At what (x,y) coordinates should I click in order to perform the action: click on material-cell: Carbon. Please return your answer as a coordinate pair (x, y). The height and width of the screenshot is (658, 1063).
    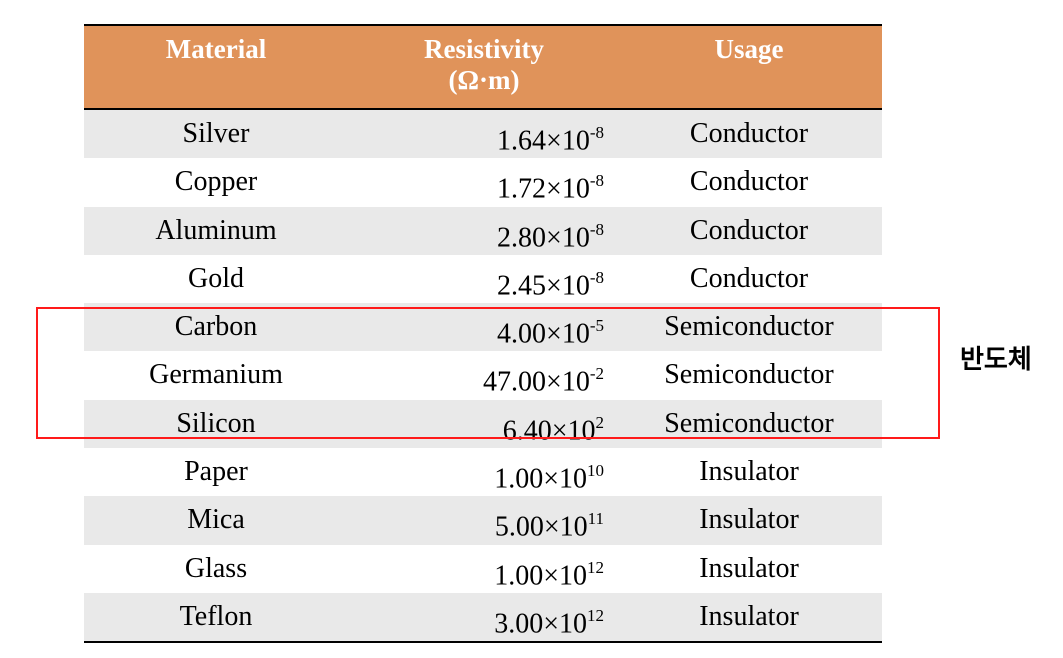
    Looking at the image, I should click on (216, 327).